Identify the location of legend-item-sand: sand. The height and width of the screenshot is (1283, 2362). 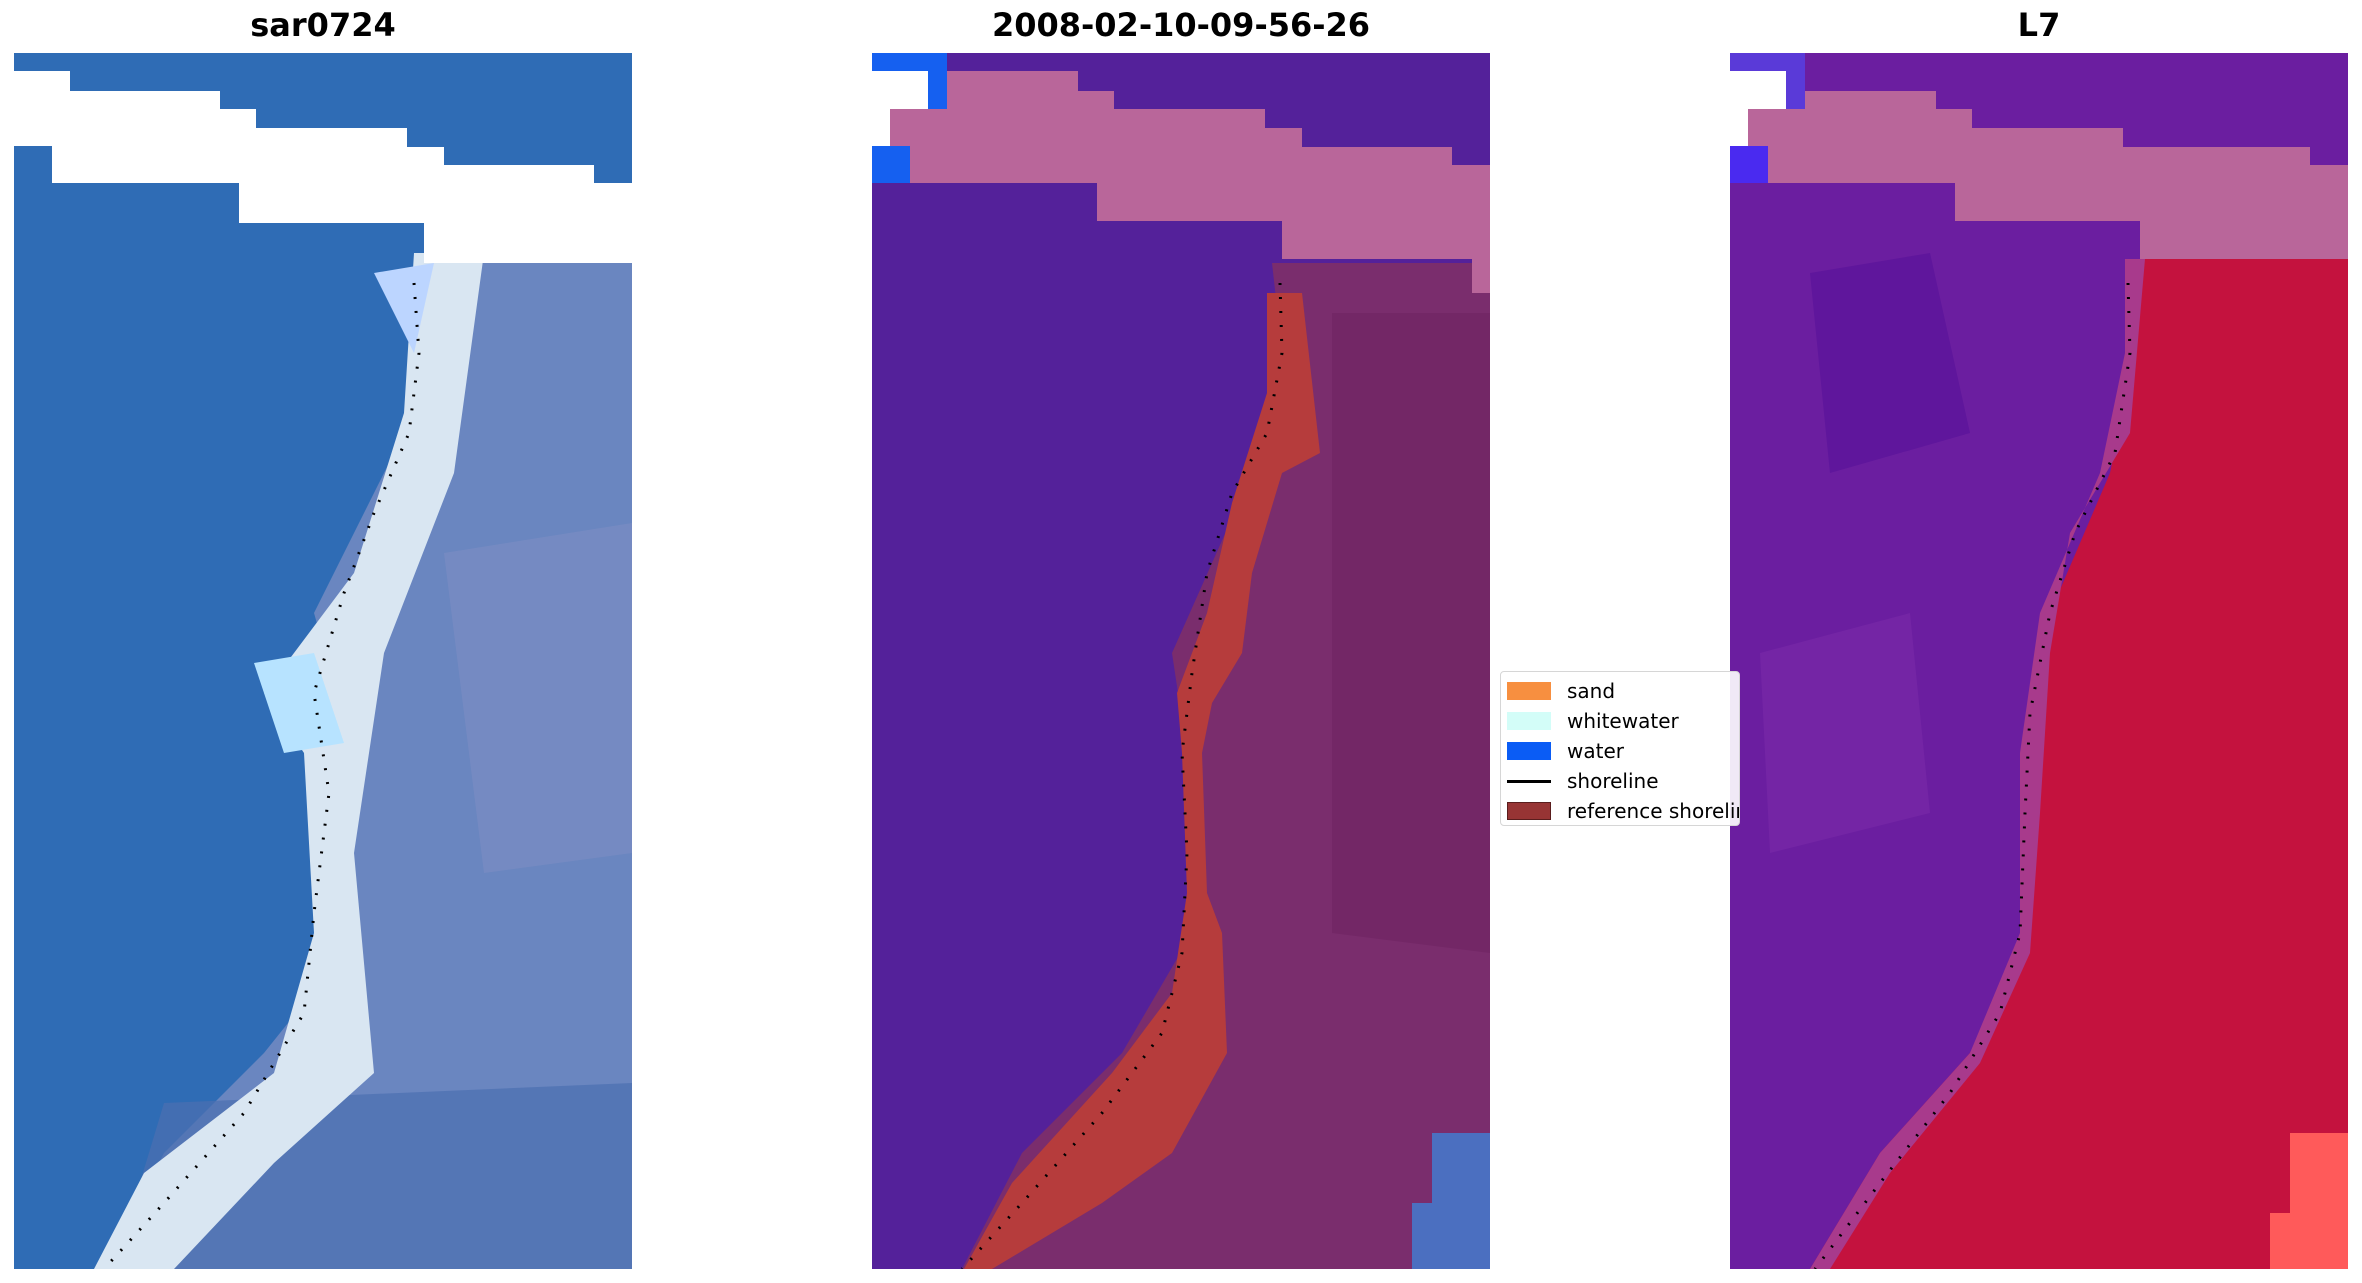
(1623, 691).